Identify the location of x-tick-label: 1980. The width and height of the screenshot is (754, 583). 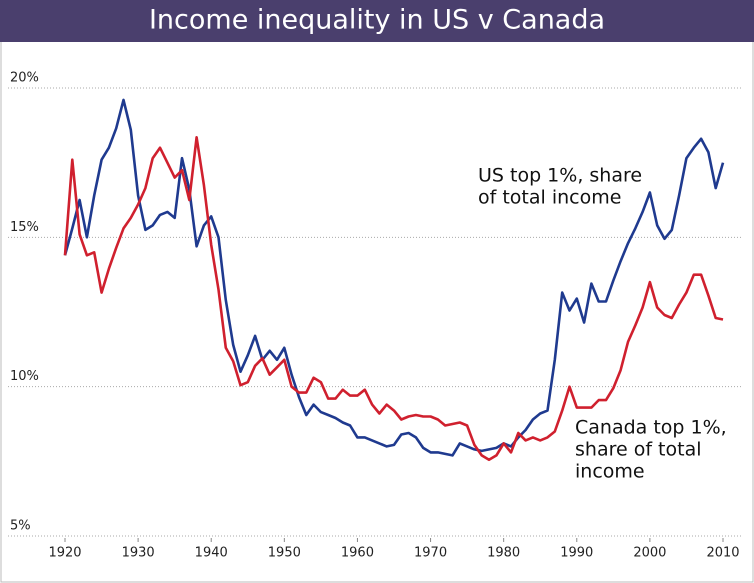
(503, 553).